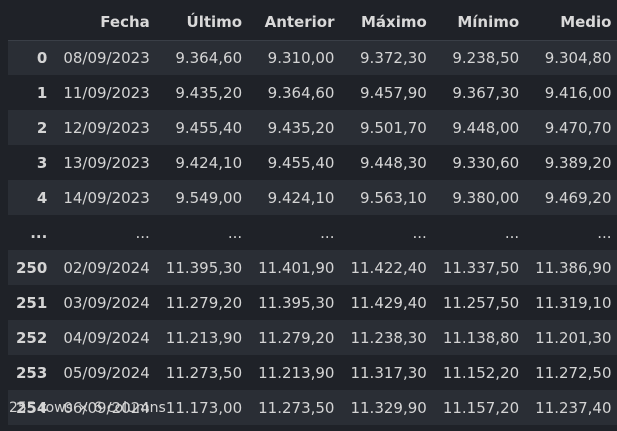 The width and height of the screenshot is (617, 431). I want to click on anterior-cell: 9.424,10, so click(301, 197).